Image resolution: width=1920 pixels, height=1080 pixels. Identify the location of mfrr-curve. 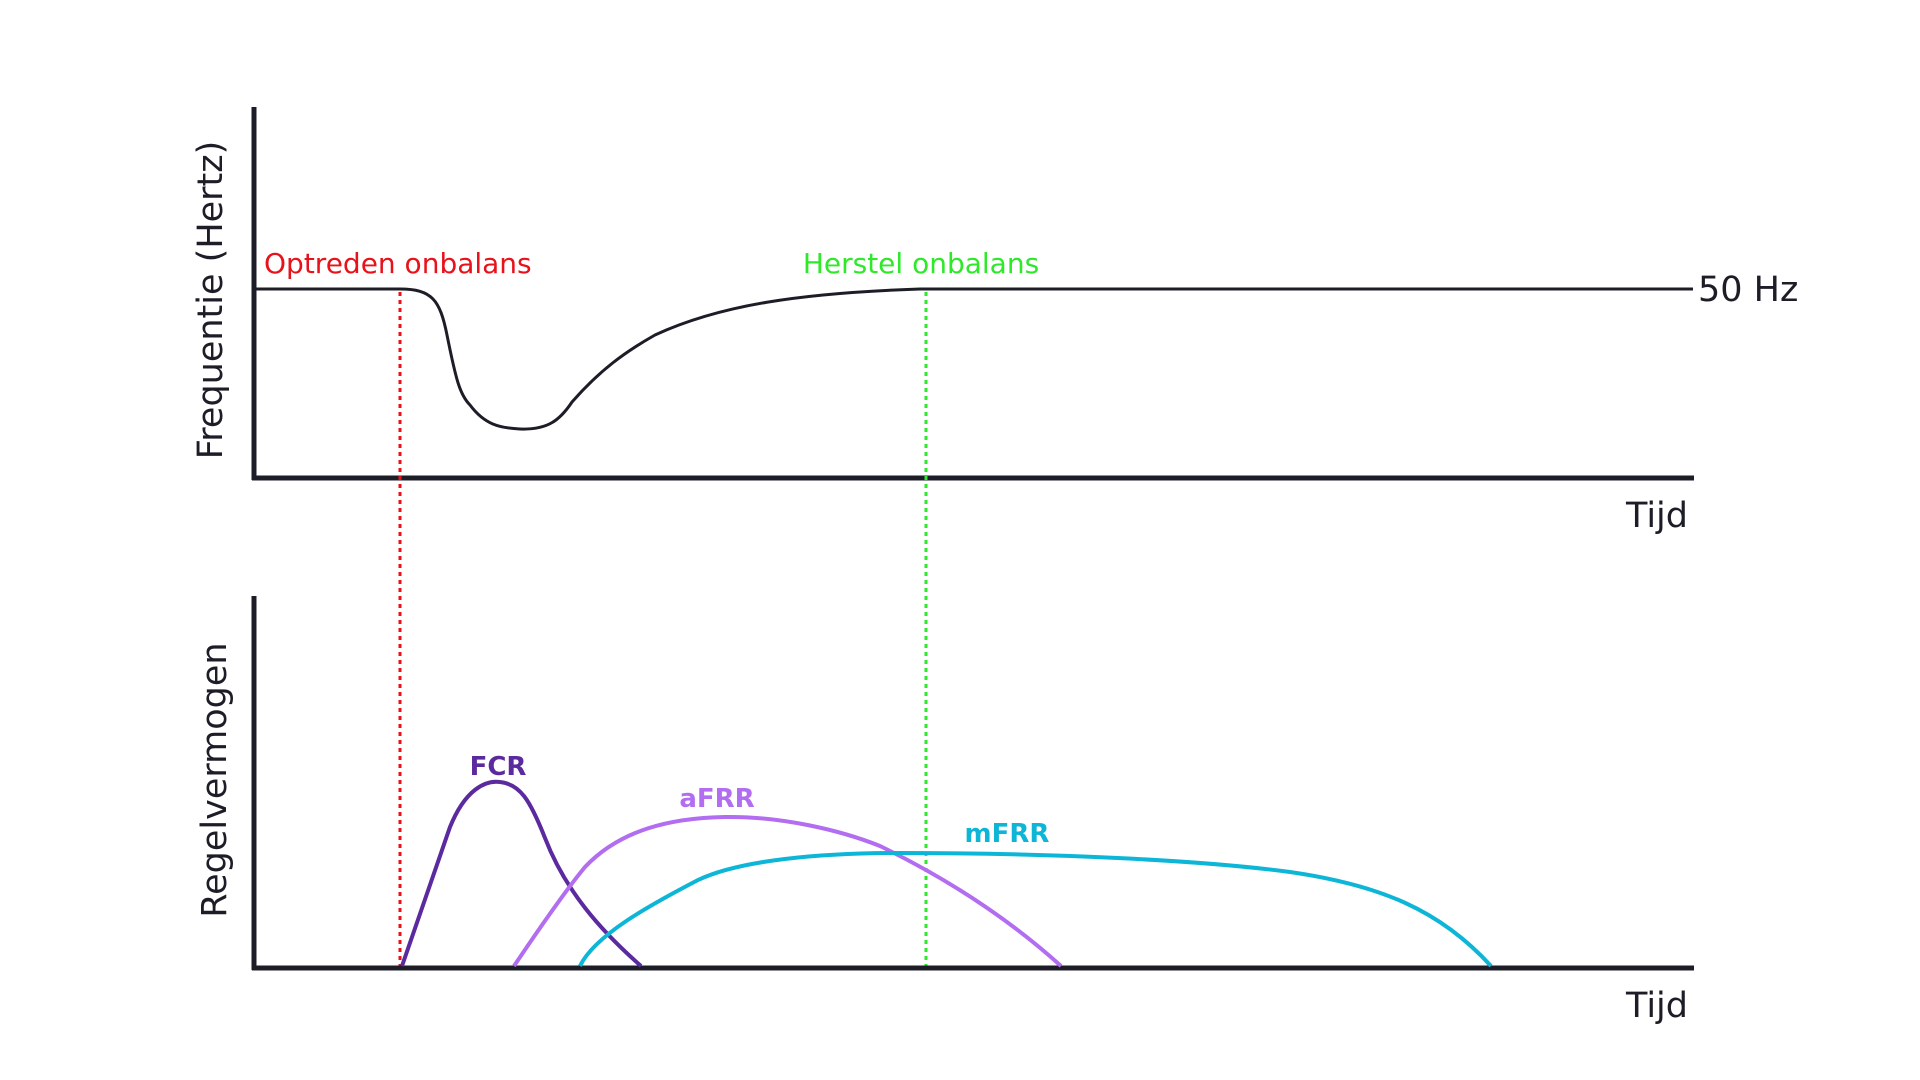
(1035, 909).